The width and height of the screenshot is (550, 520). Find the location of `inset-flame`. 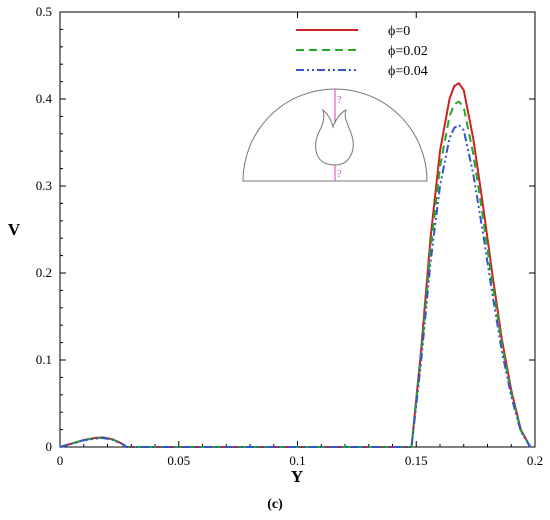

inset-flame is located at coordinates (334, 137).